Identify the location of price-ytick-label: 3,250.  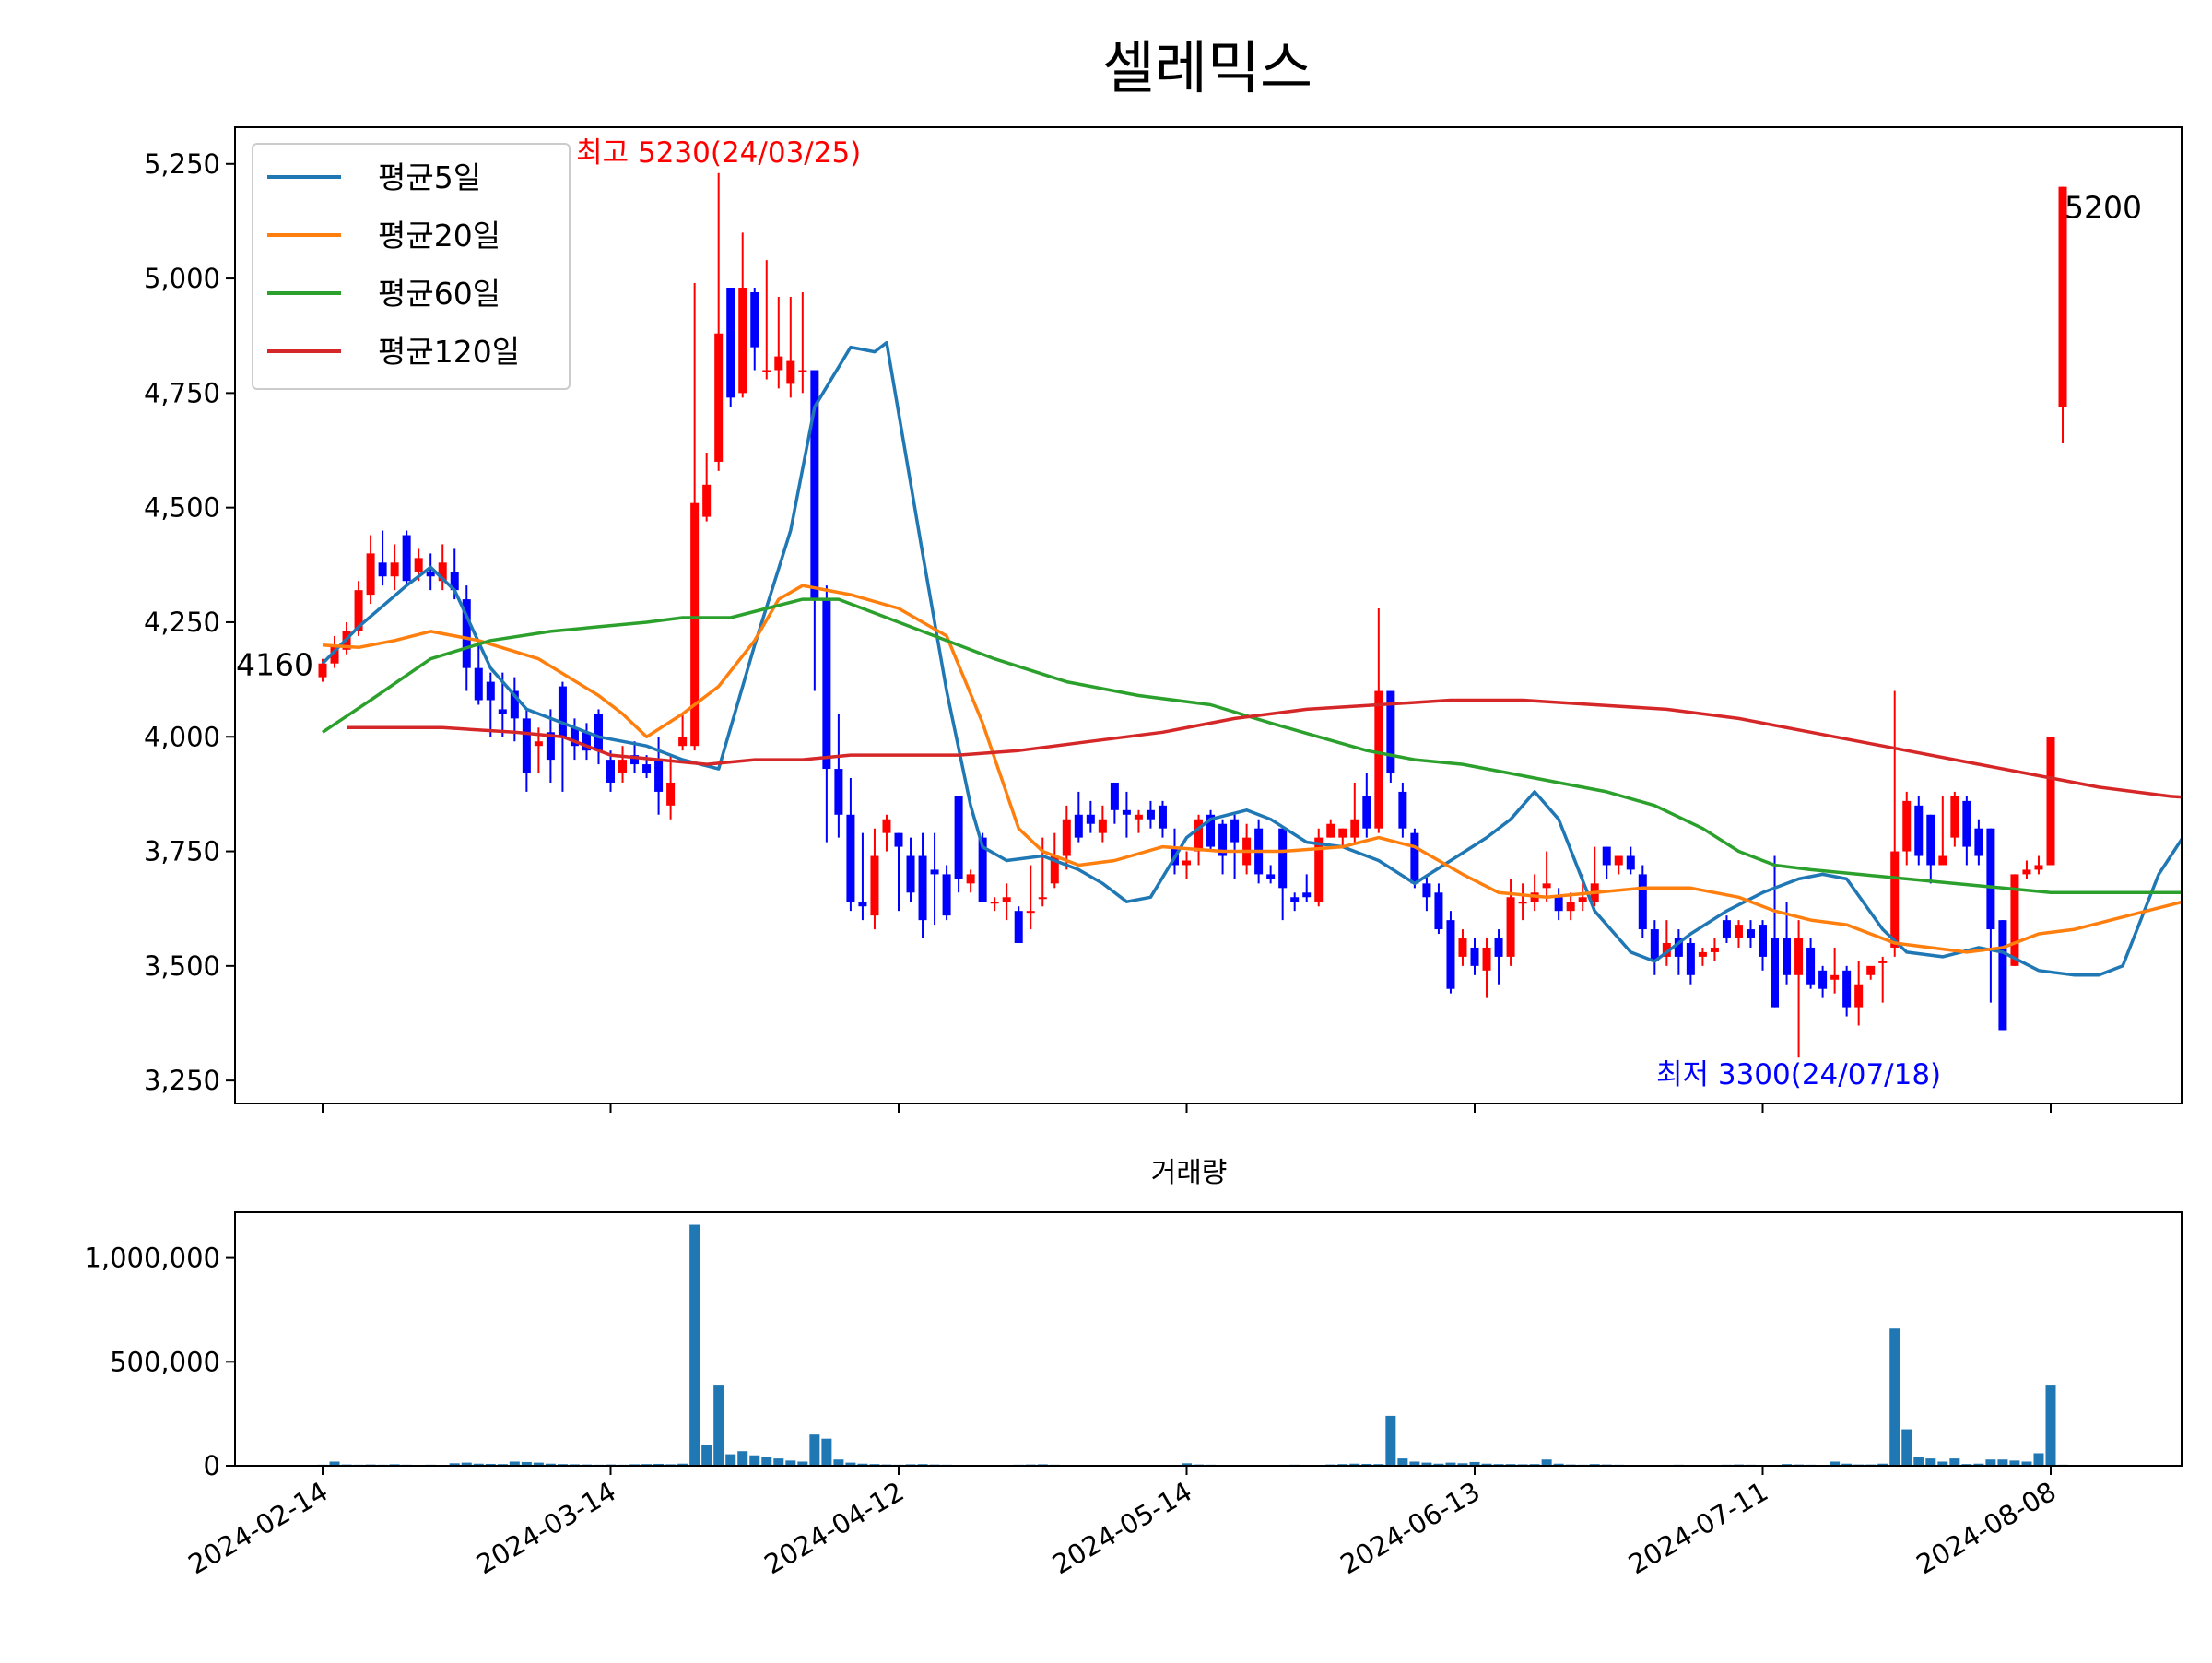
(182, 1080).